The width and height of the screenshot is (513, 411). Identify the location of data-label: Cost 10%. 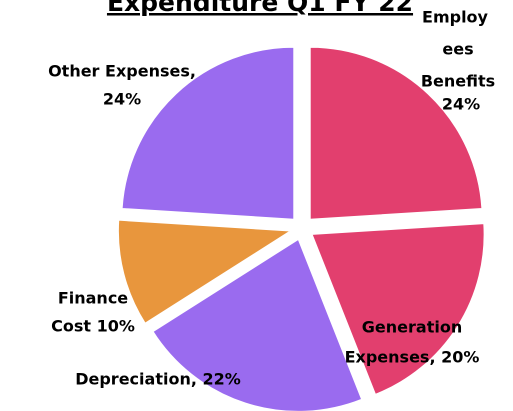
(93, 326).